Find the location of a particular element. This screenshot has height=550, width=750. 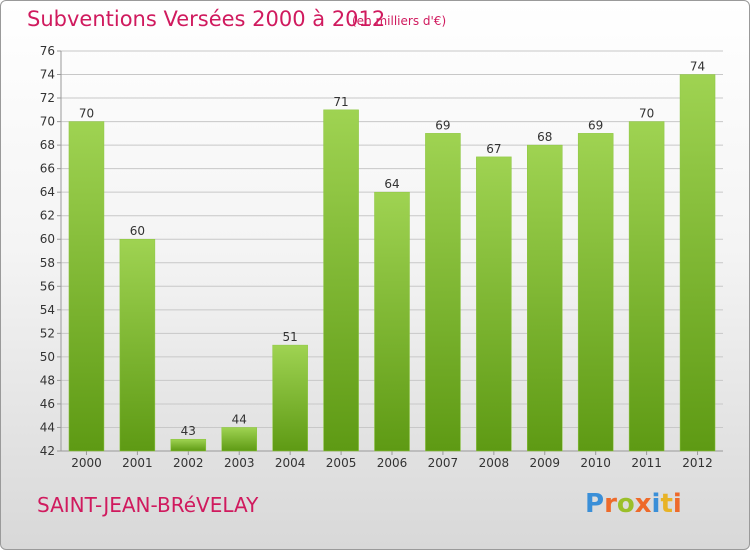

y-tick-label: 58 is located at coordinates (47, 263).